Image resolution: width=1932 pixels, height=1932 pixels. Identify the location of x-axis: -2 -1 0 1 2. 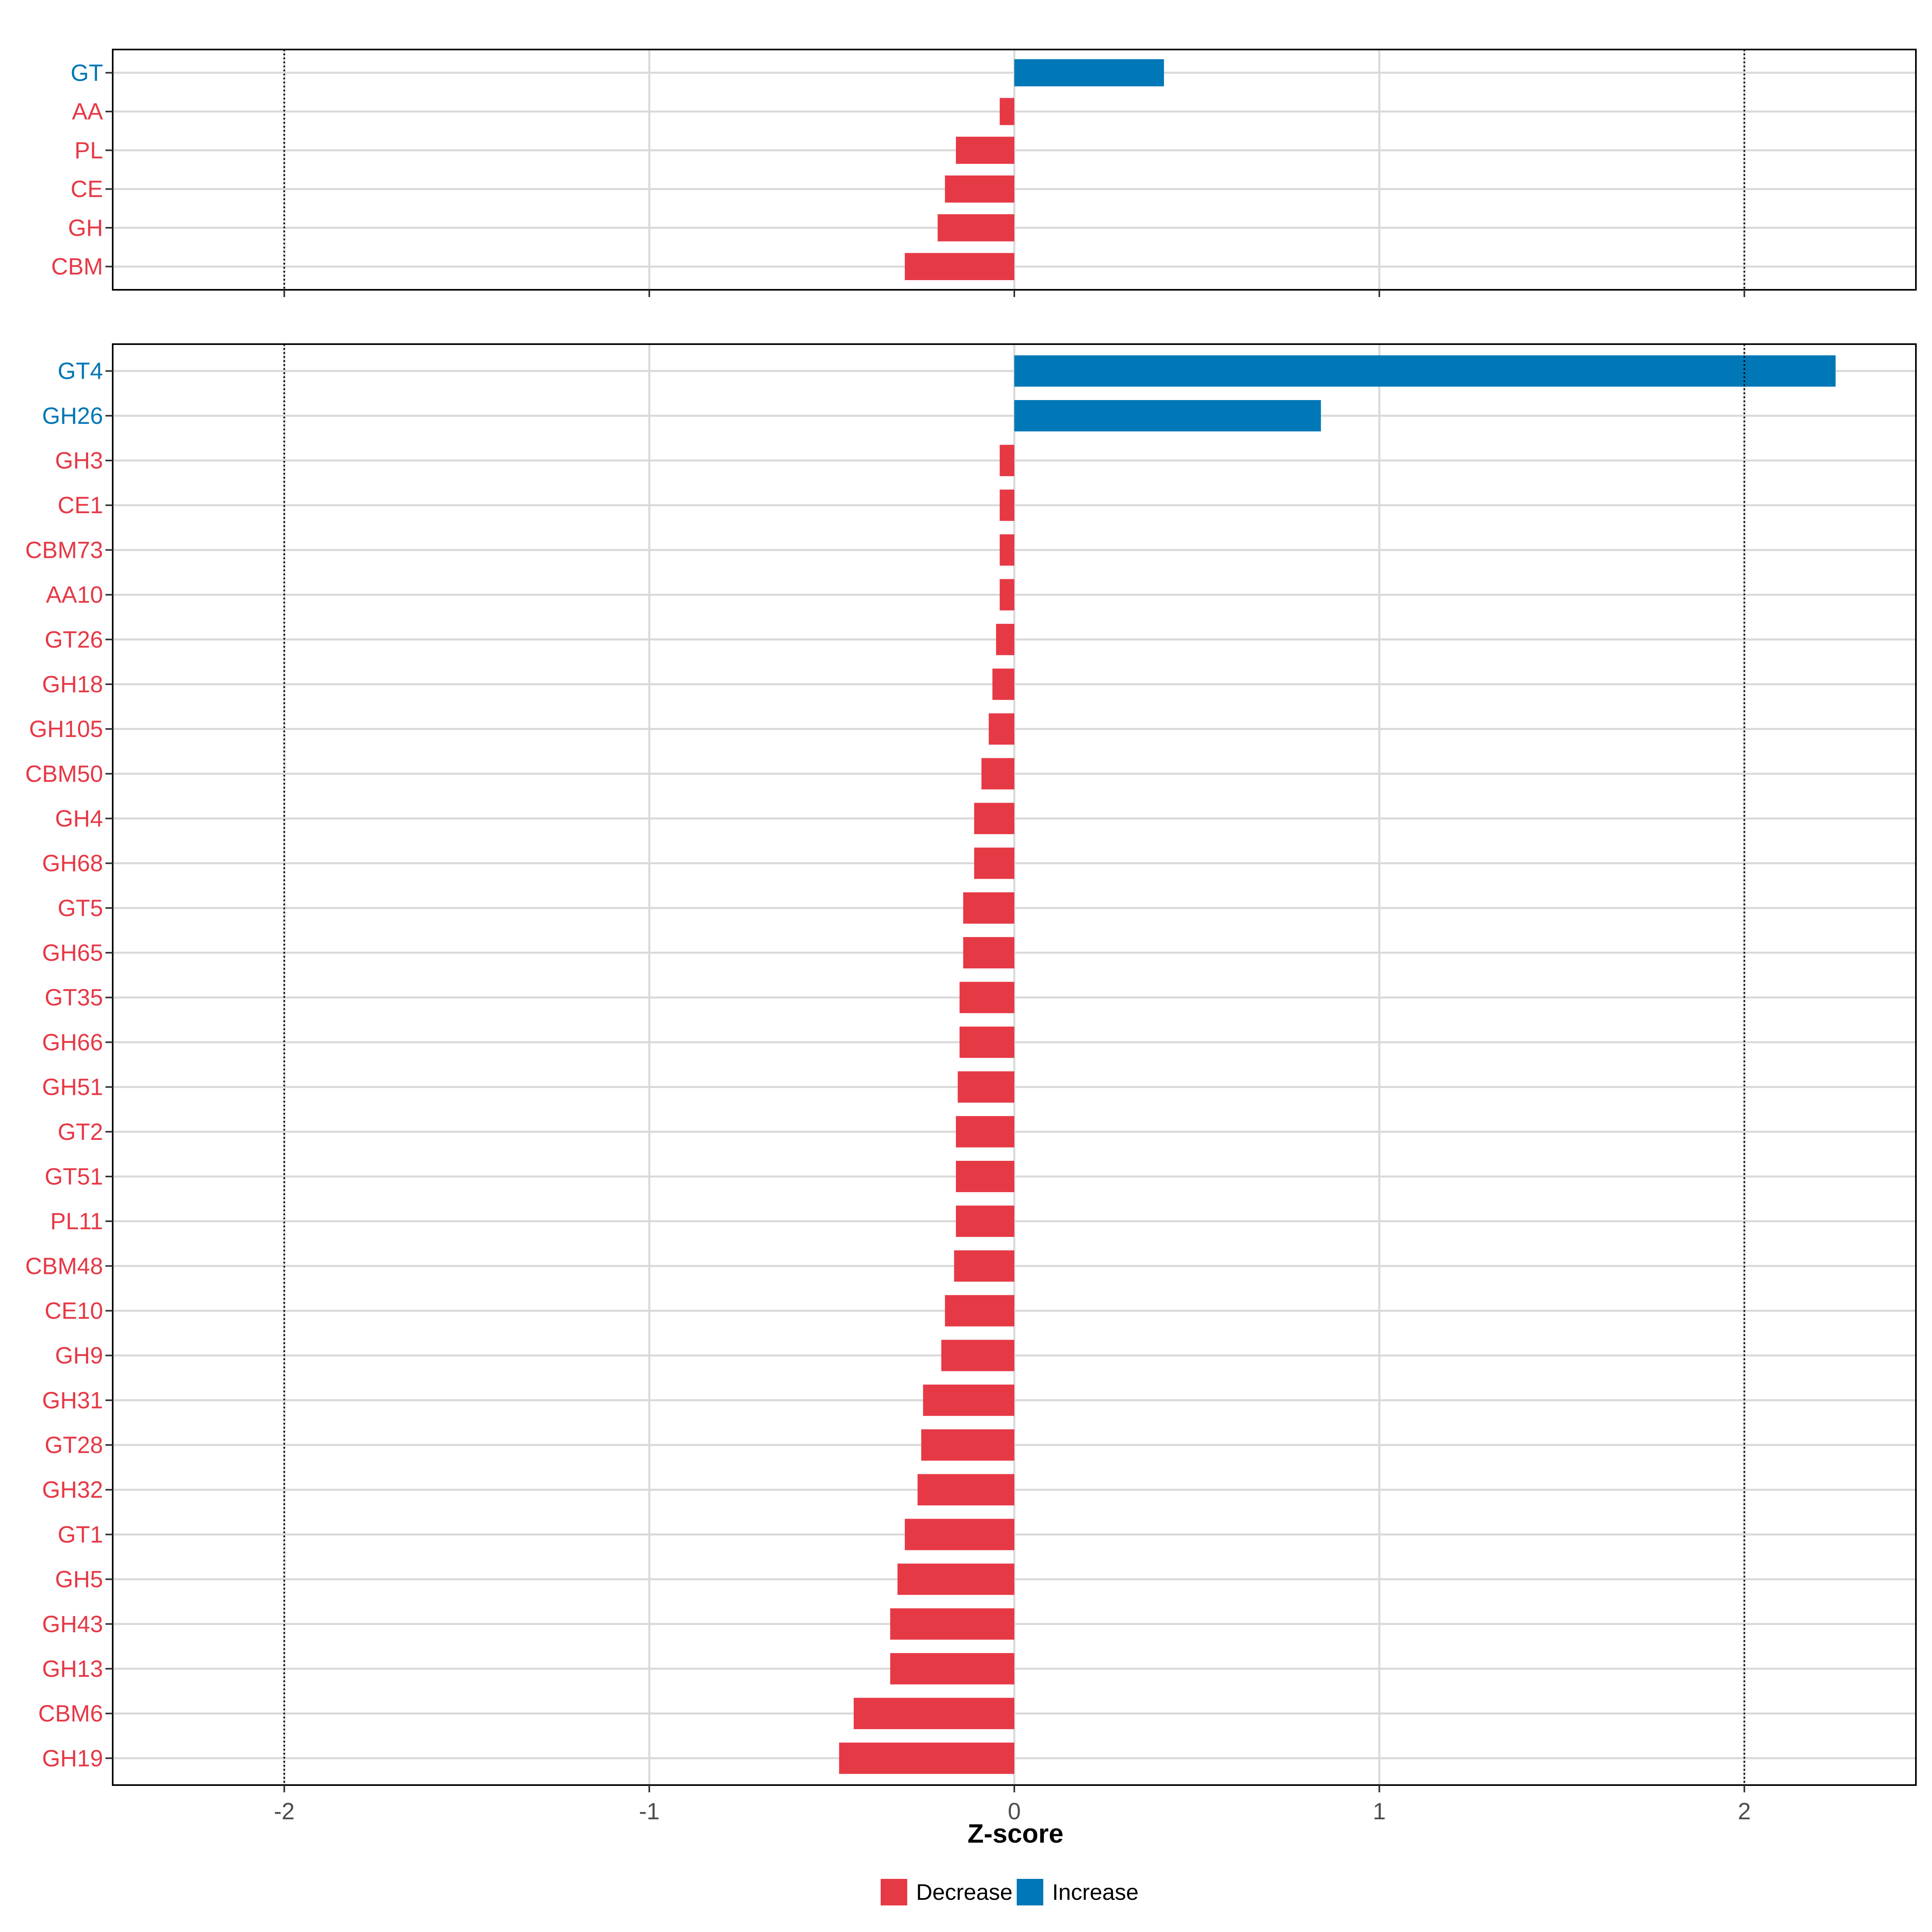
(1012, 1811).